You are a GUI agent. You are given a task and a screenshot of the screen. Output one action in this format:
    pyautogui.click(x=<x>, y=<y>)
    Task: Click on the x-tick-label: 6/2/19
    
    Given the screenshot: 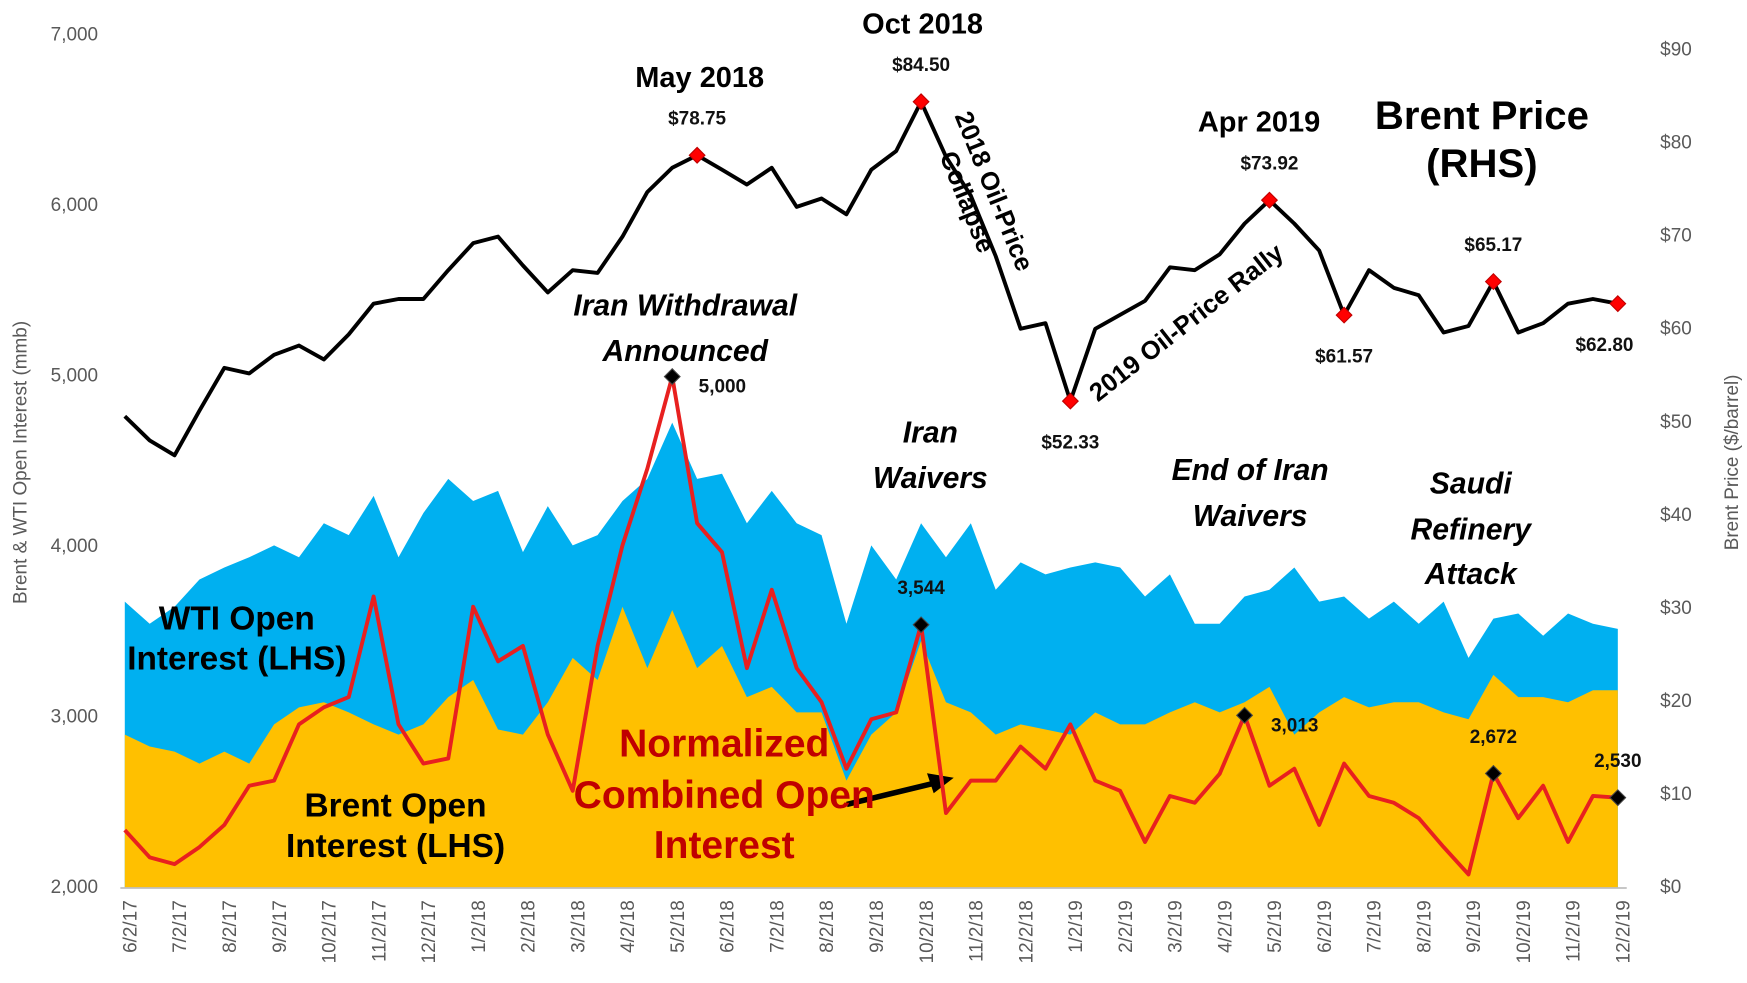 What is the action you would take?
    pyautogui.click(x=1325, y=926)
    